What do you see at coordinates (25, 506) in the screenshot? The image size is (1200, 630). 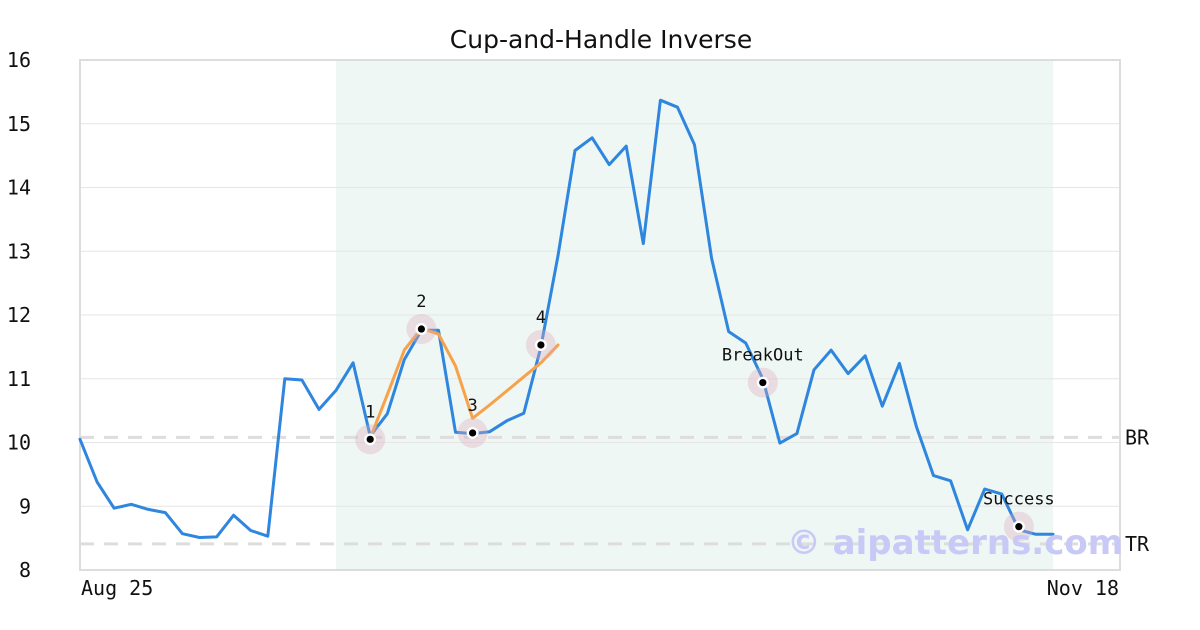 I see `y-tick-label: 9` at bounding box center [25, 506].